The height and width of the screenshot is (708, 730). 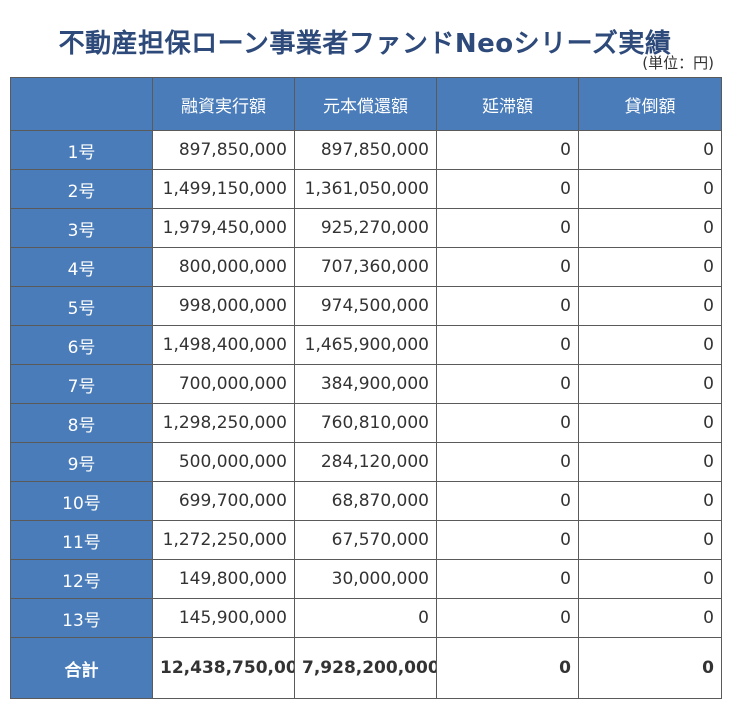 What do you see at coordinates (223, 423) in the screenshot?
I see `cell-loan-executed: 1,298,250,000` at bounding box center [223, 423].